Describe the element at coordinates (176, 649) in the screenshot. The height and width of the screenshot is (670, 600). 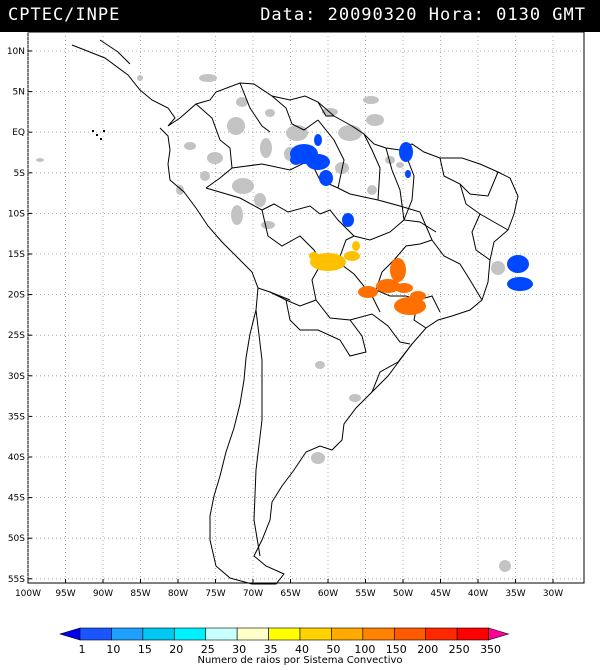
I see `colorbar-tick: 20` at that location.